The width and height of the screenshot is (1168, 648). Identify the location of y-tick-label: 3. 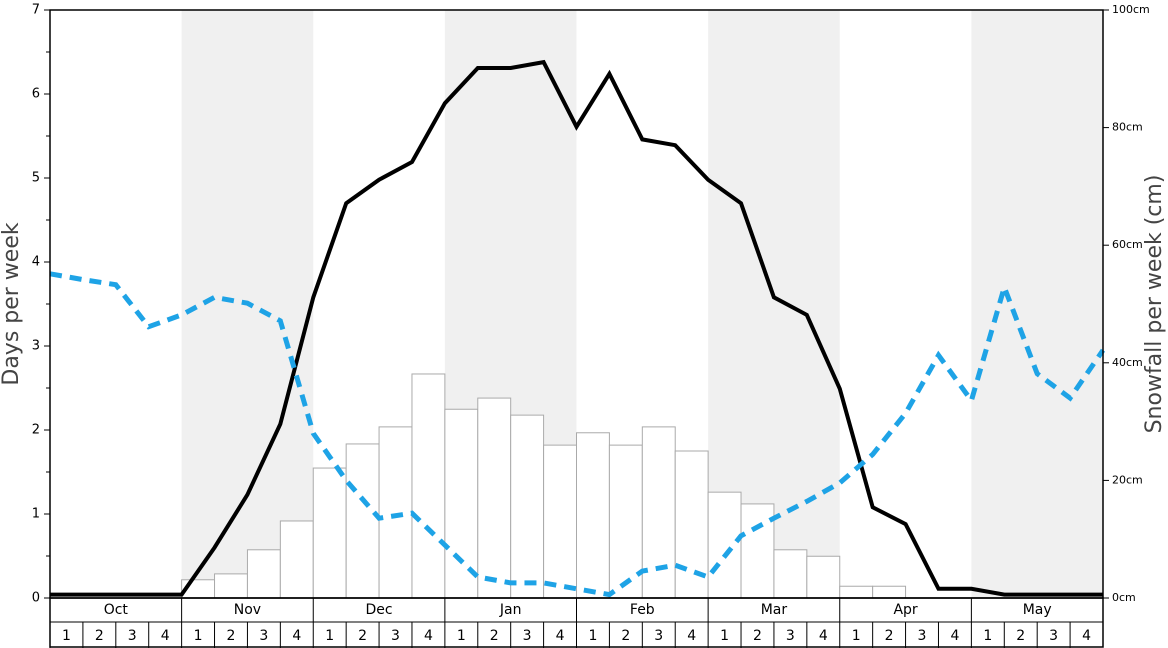
(36, 346).